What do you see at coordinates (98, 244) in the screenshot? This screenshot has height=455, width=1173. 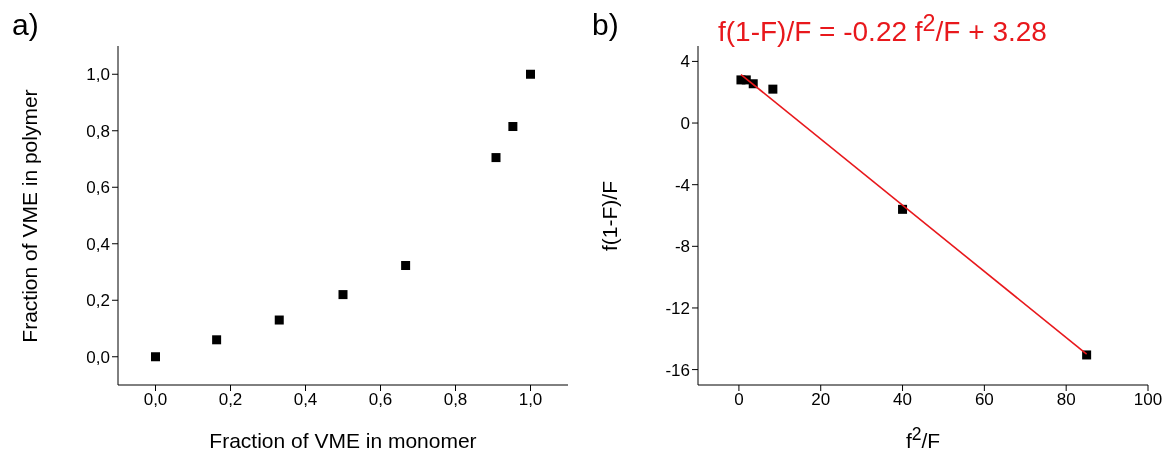 I see `y-tick-label: 0,4` at bounding box center [98, 244].